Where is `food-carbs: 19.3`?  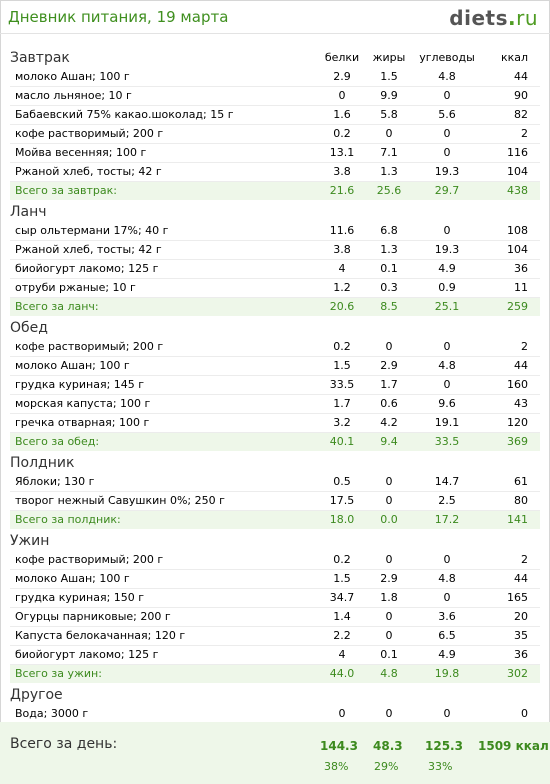
food-carbs: 19.3 is located at coordinates (447, 250).